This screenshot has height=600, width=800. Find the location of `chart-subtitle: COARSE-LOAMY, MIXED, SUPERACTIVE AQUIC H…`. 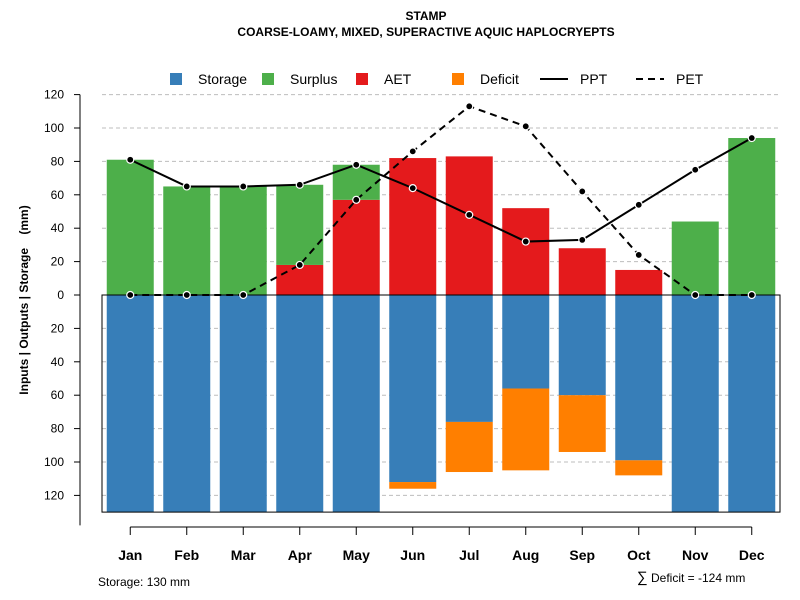

chart-subtitle: COARSE-LOAMY, MIXED, SUPERACTIVE AQUIC H… is located at coordinates (425, 32).